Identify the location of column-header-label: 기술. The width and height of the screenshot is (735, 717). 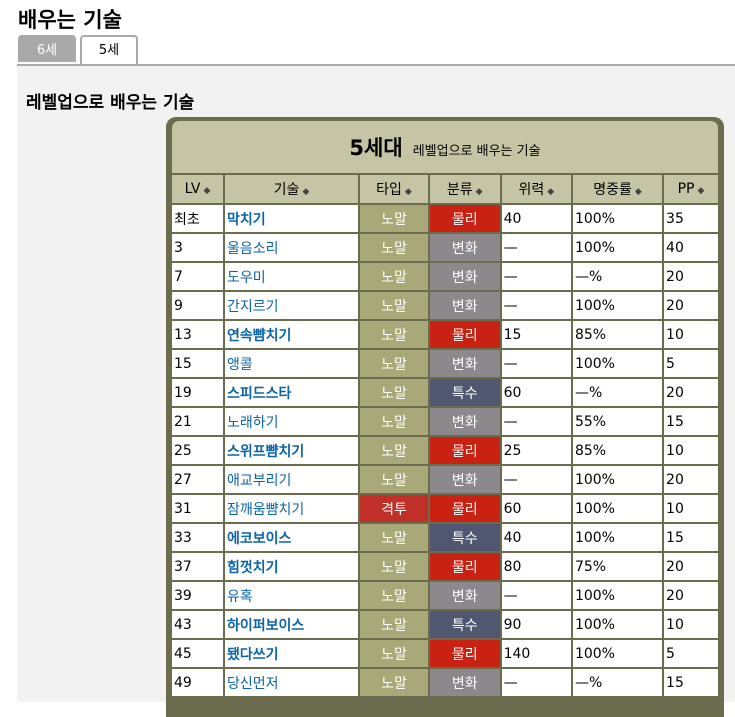
(286, 190).